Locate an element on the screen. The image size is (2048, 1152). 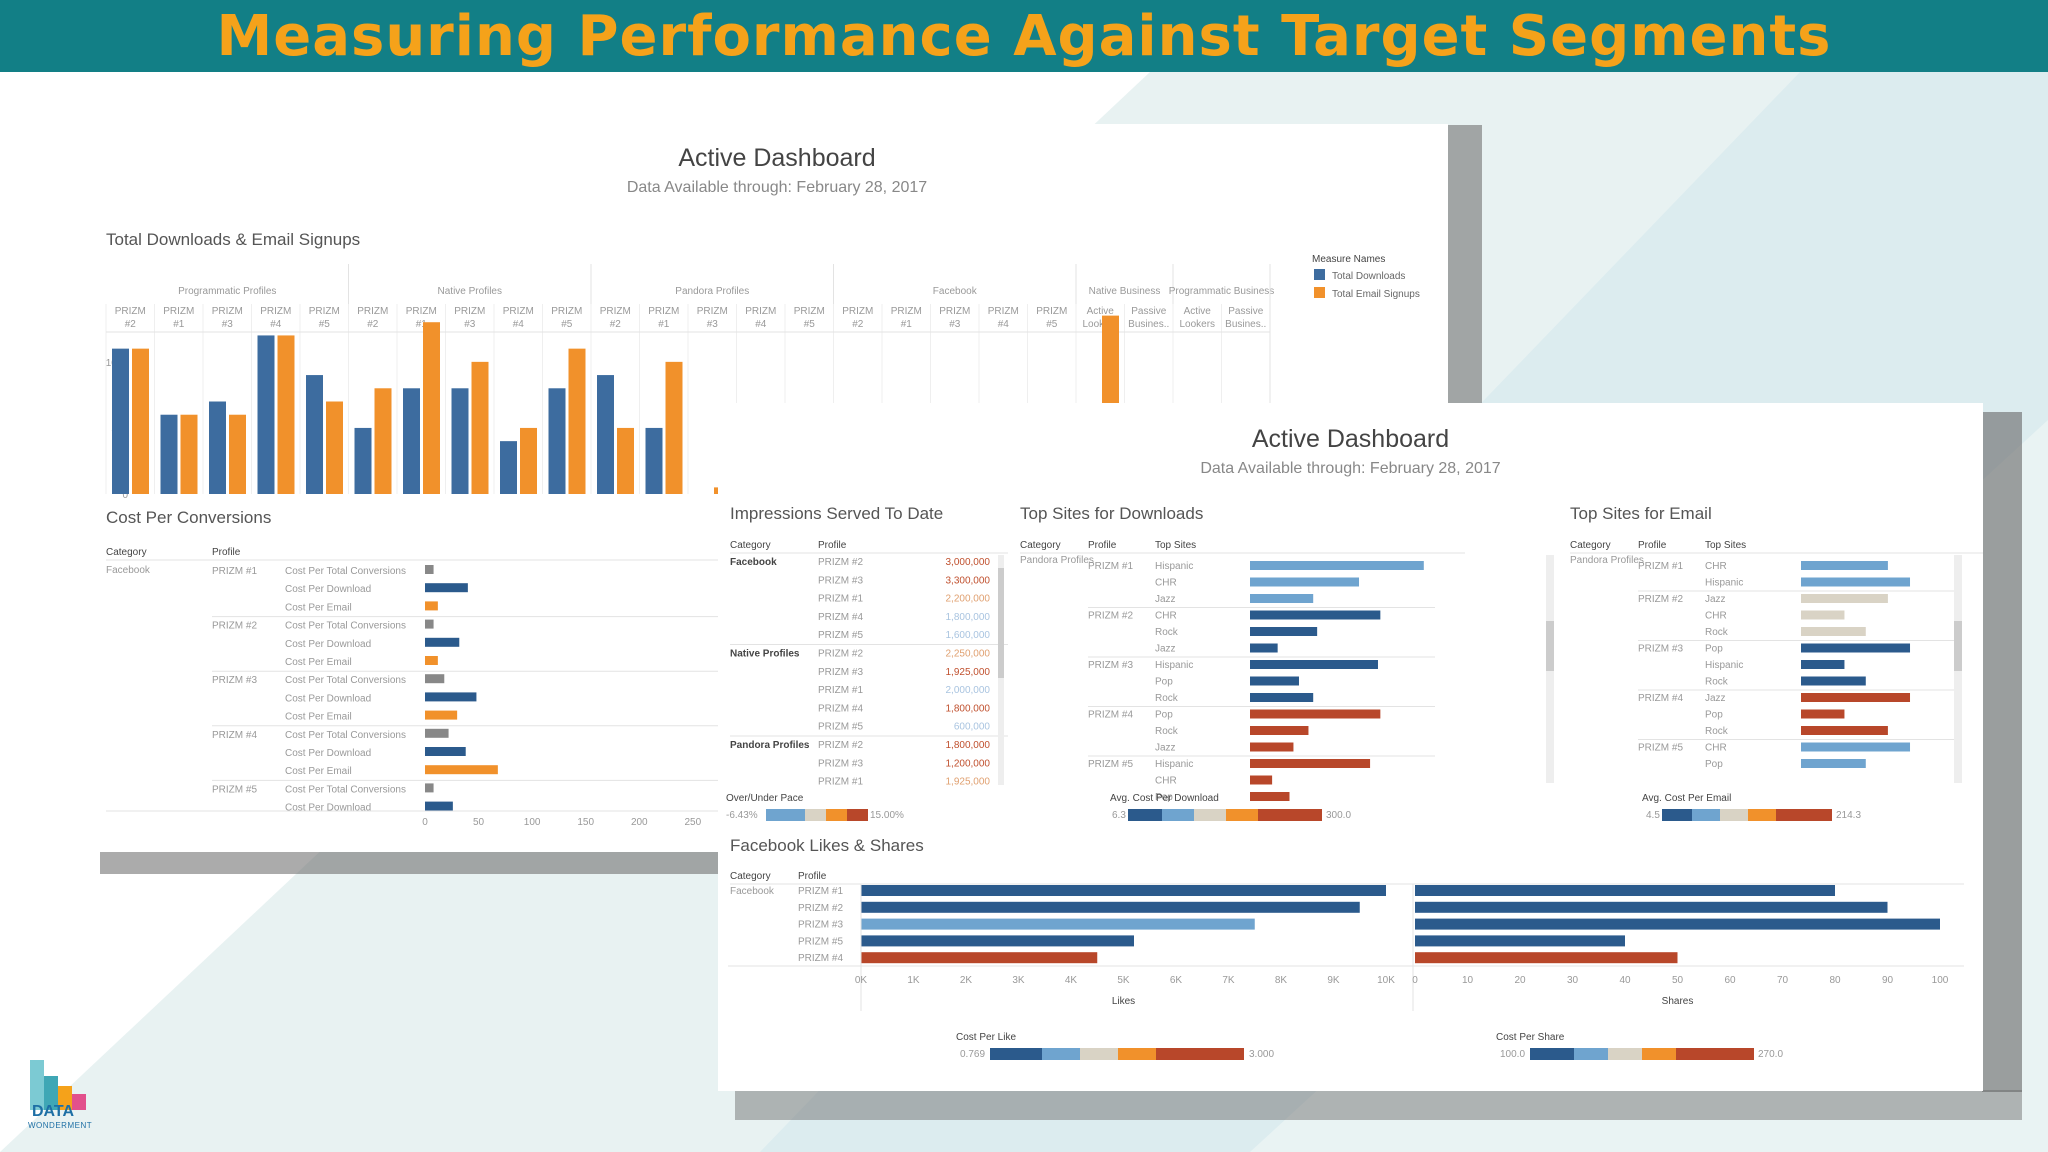
group-label: Programmatic Profiles is located at coordinates (227, 291).